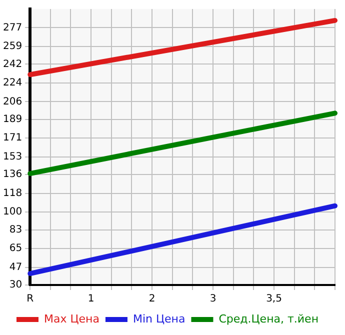  I want to click on y-tick-label: 136, so click(12, 174).